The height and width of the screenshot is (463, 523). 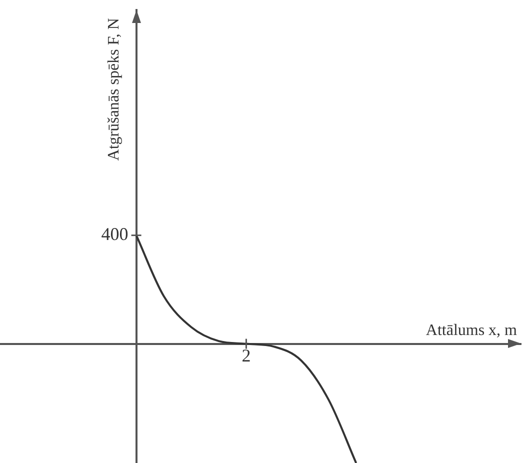 I want to click on x-axis-title: Attālums x, m, so click(x=472, y=330).